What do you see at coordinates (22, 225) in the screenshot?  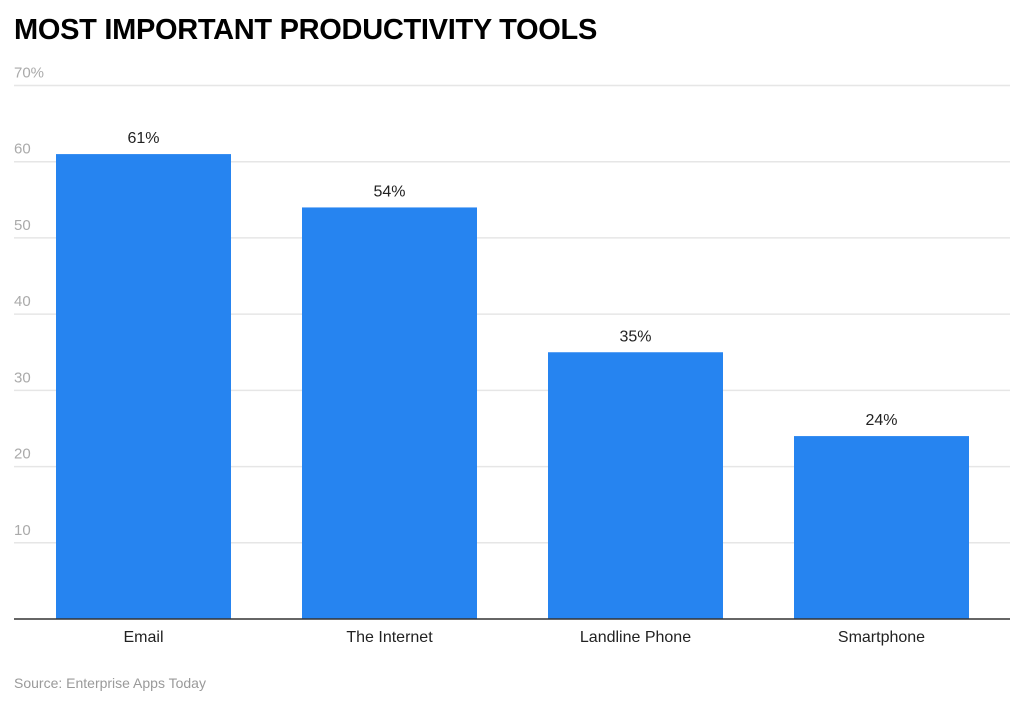 I see `y-tick-label: 50` at bounding box center [22, 225].